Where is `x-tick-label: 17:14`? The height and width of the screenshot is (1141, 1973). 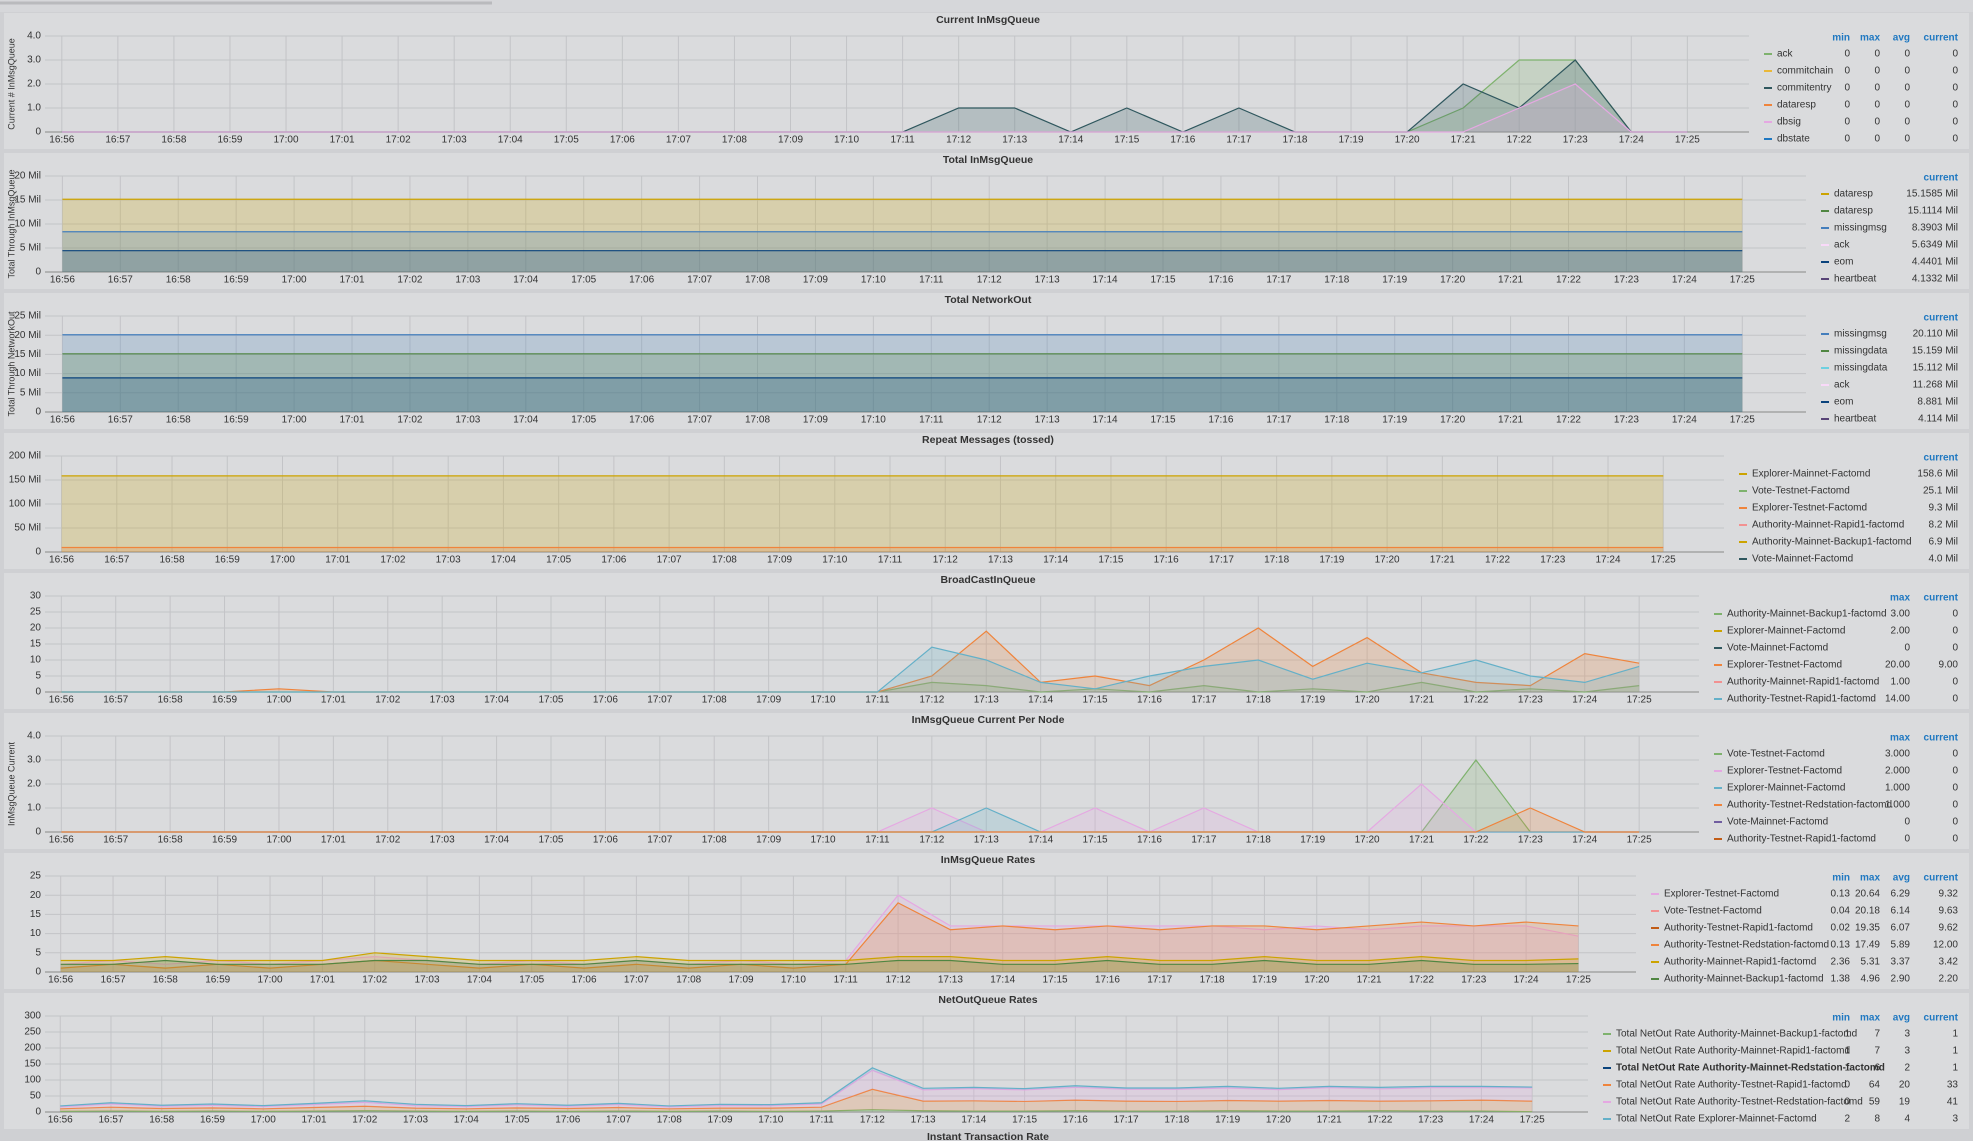 x-tick-label: 17:14 is located at coordinates (1055, 560).